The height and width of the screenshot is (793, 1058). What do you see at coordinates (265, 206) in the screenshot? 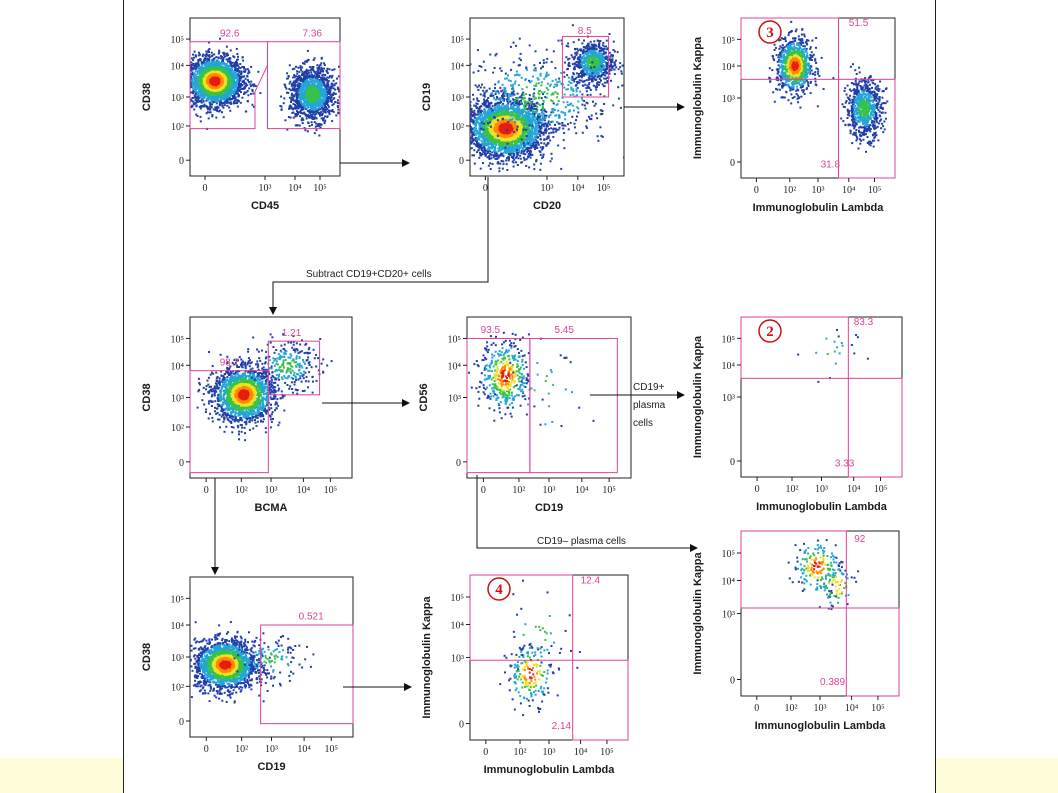
I see `x-axis-title: CD45` at bounding box center [265, 206].